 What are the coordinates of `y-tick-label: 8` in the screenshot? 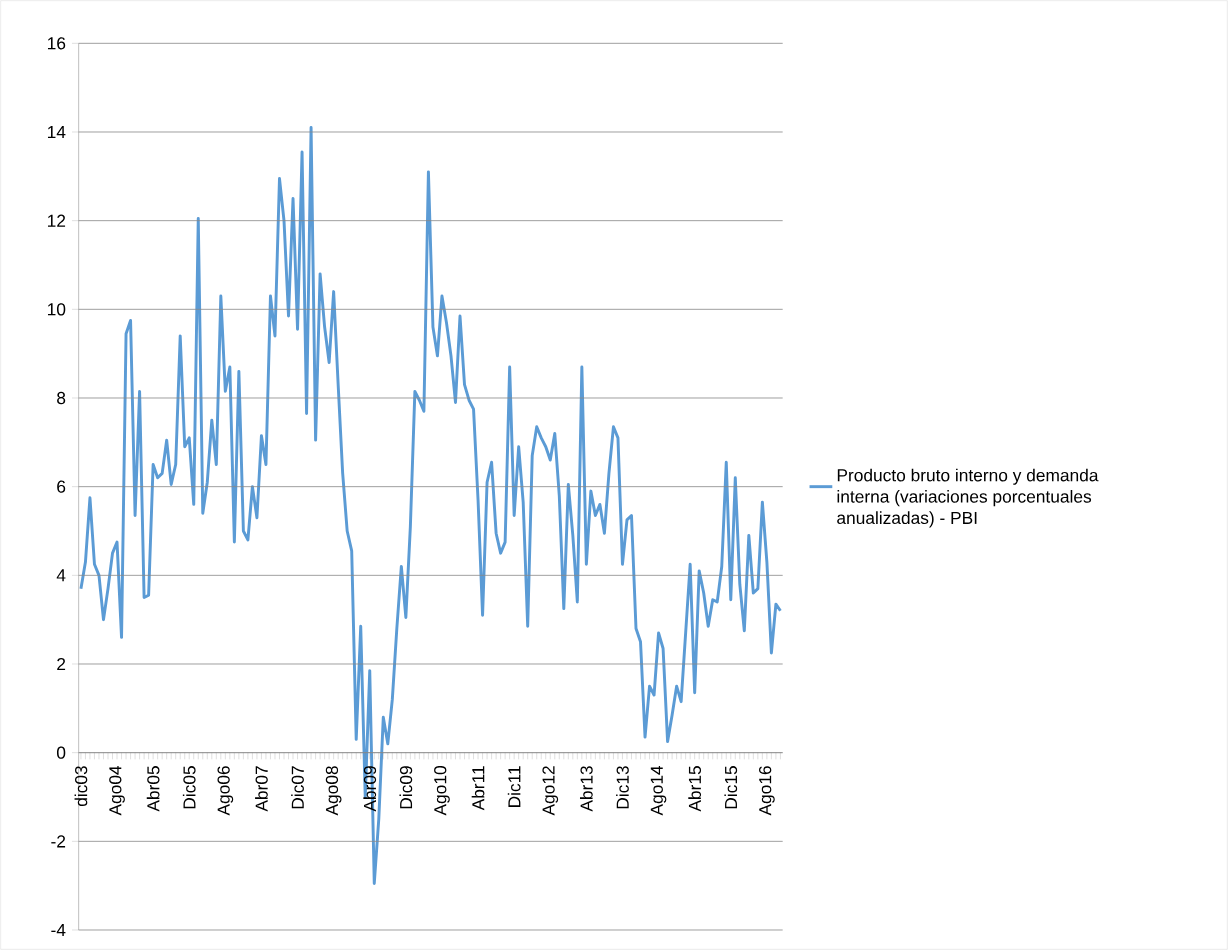 It's located at (61, 398).